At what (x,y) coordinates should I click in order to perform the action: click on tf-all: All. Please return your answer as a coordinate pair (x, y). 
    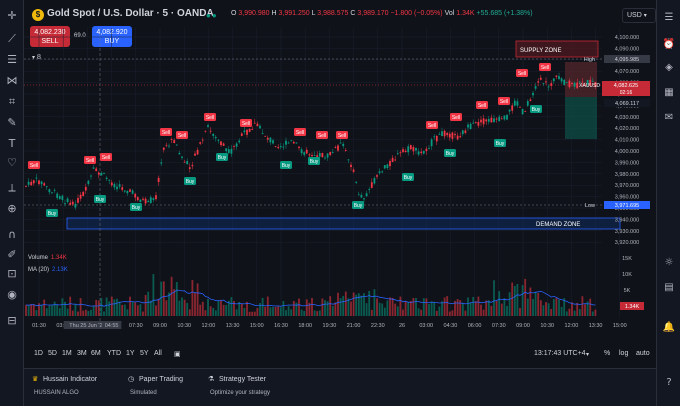
    Looking at the image, I should click on (158, 353).